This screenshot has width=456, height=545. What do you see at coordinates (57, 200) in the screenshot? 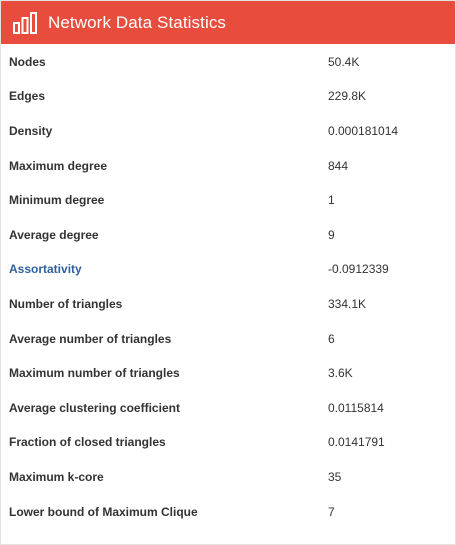
I see `stat-label: Minimum degree` at bounding box center [57, 200].